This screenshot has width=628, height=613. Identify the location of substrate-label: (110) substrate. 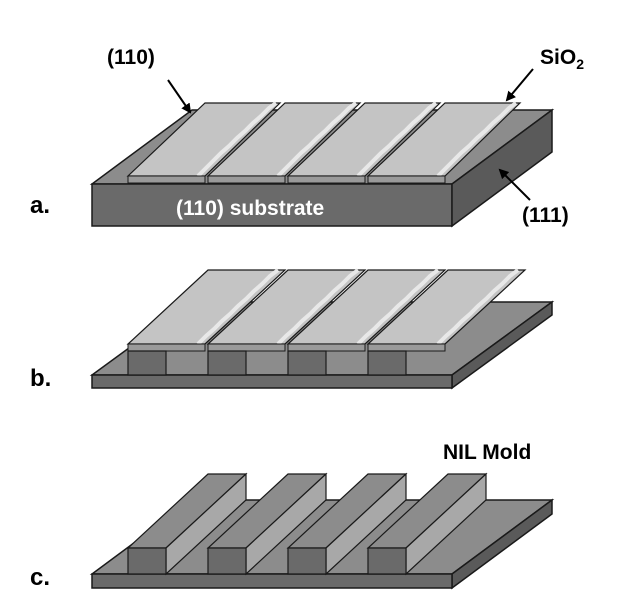
(250, 208).